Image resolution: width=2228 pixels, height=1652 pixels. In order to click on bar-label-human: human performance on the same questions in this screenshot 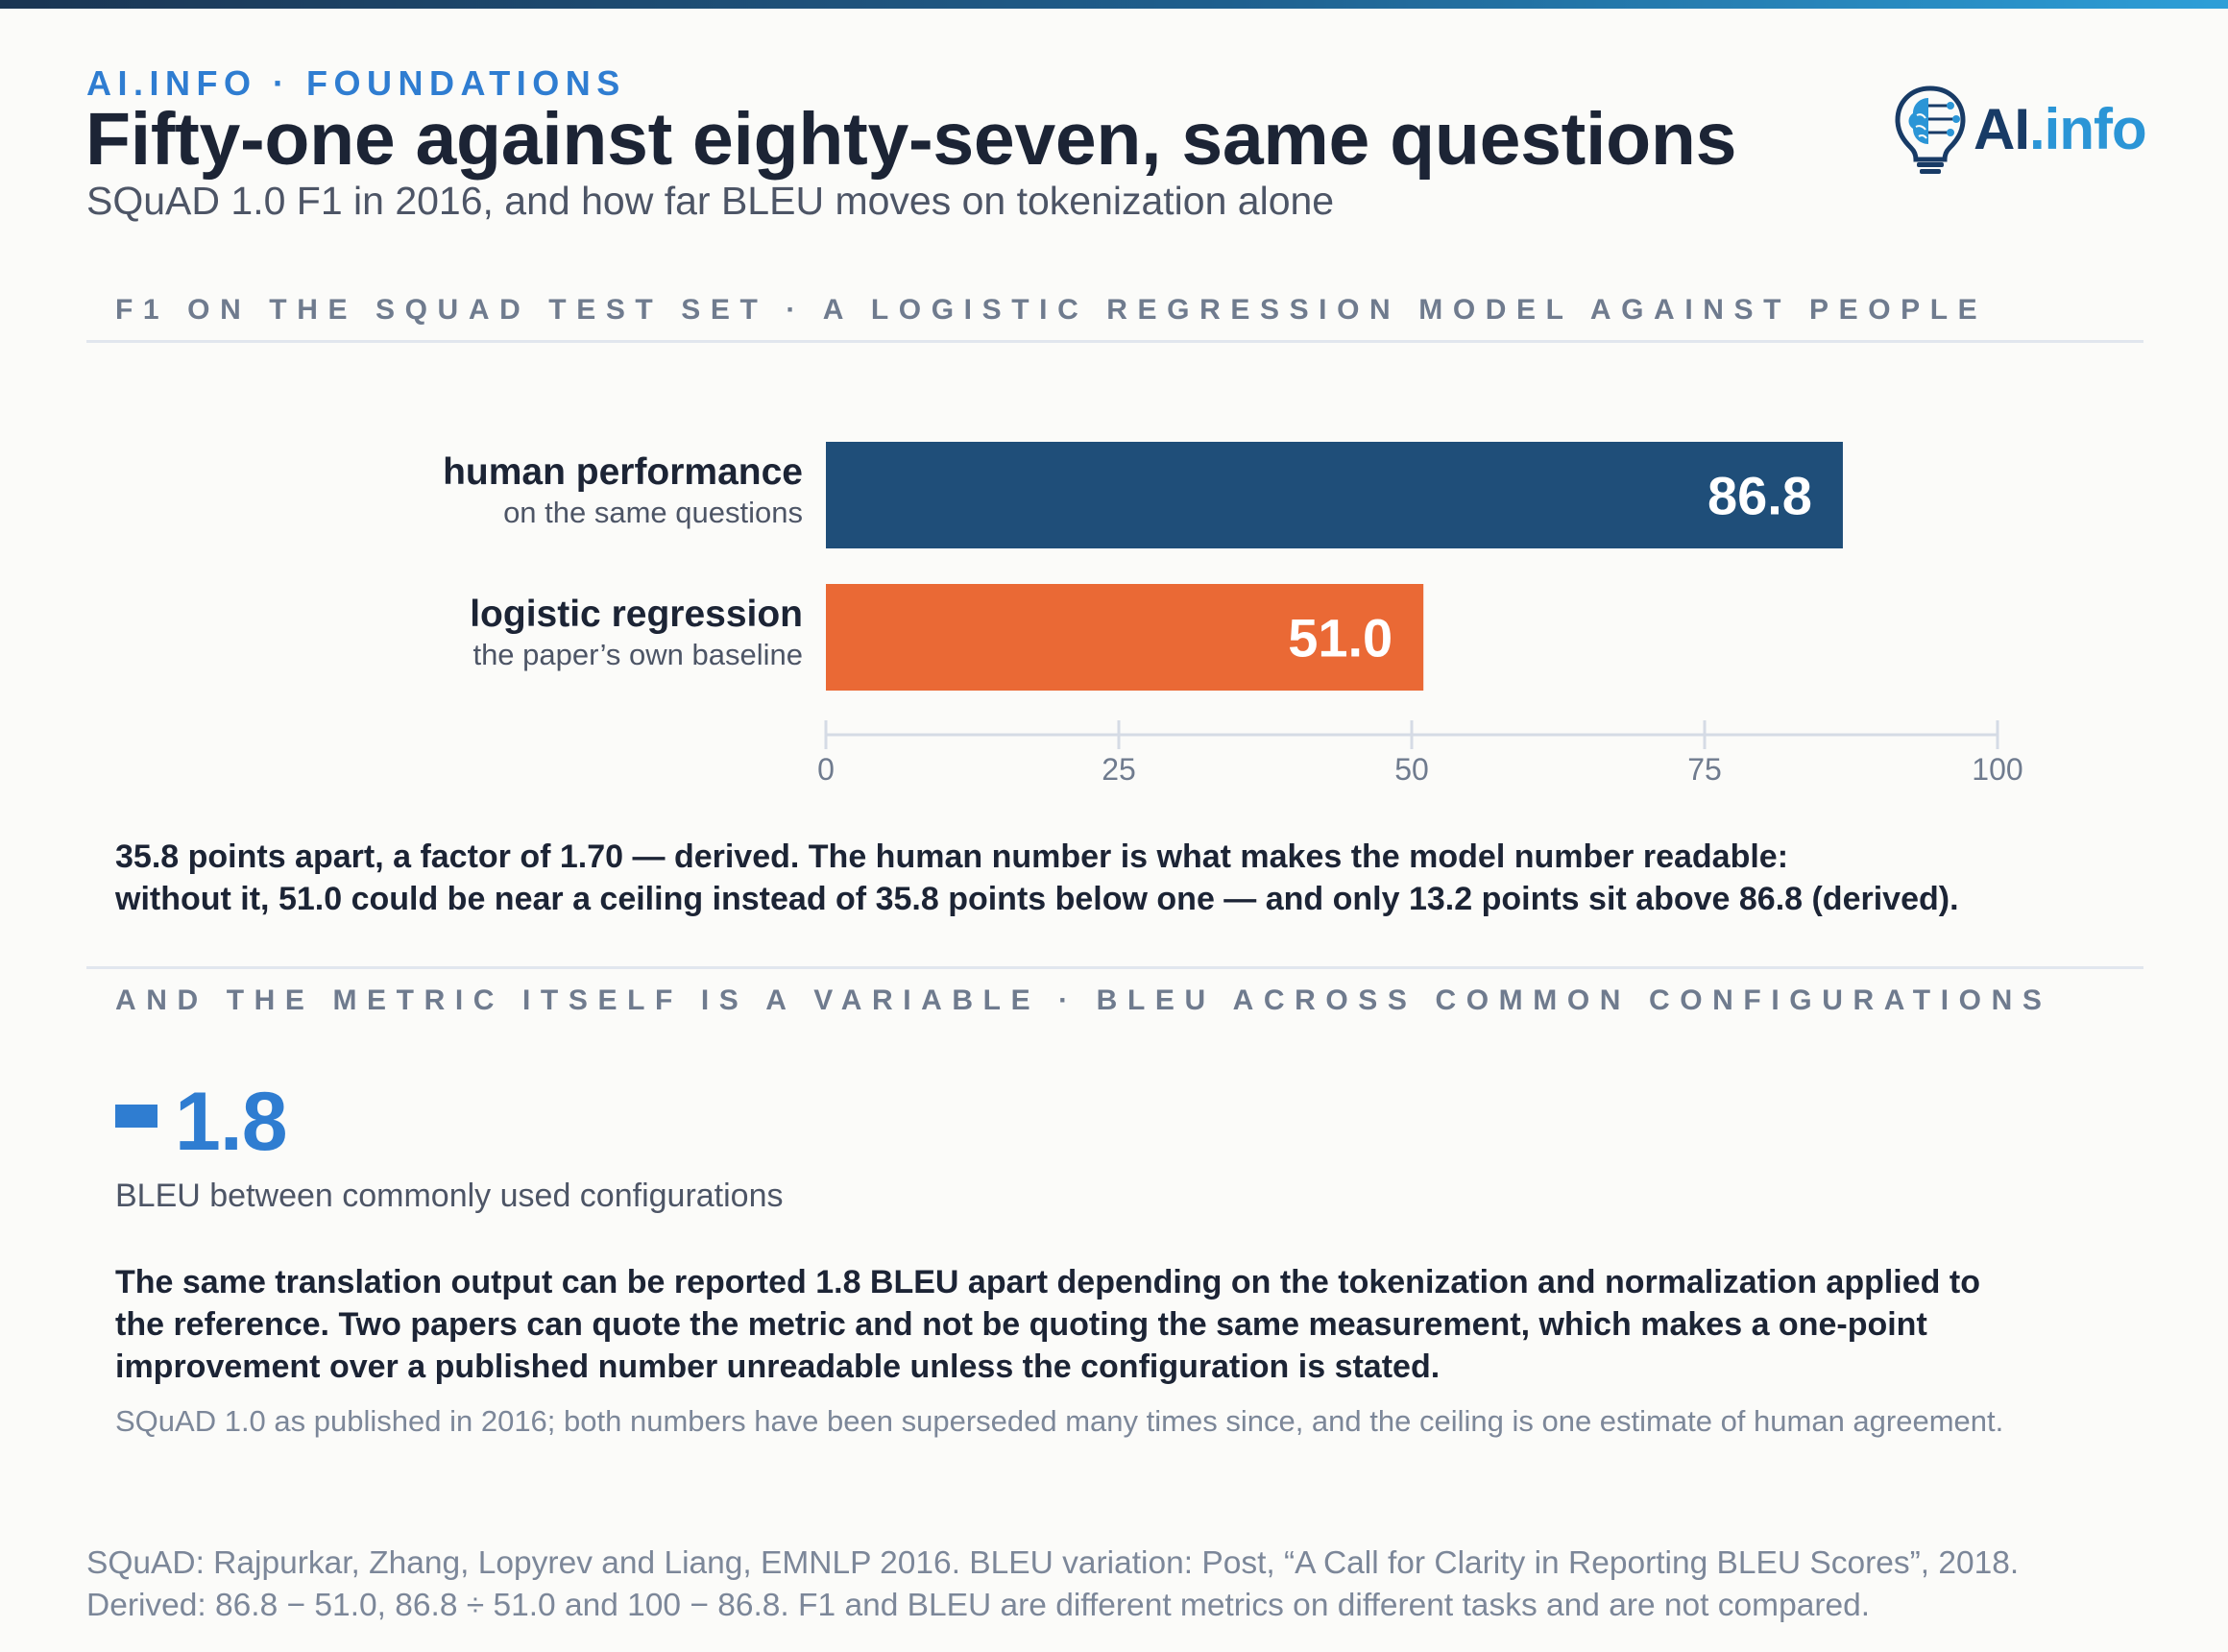, I will do `click(623, 490)`.